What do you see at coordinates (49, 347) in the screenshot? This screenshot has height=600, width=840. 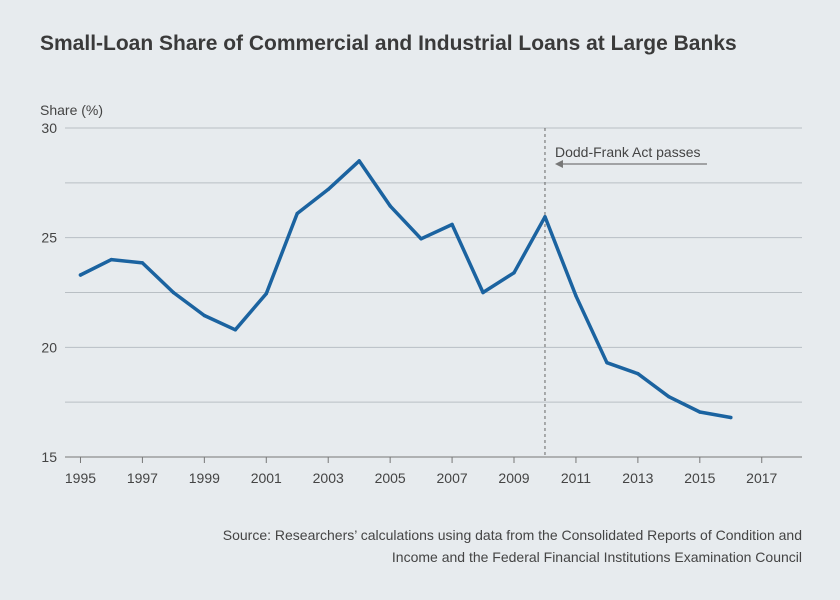 I see `y-tick-label: 20` at bounding box center [49, 347].